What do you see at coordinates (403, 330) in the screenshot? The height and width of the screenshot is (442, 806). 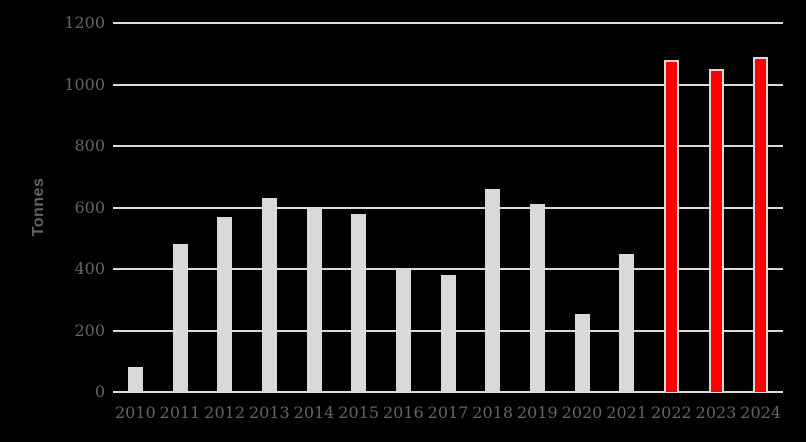 I see `bar-2016` at bounding box center [403, 330].